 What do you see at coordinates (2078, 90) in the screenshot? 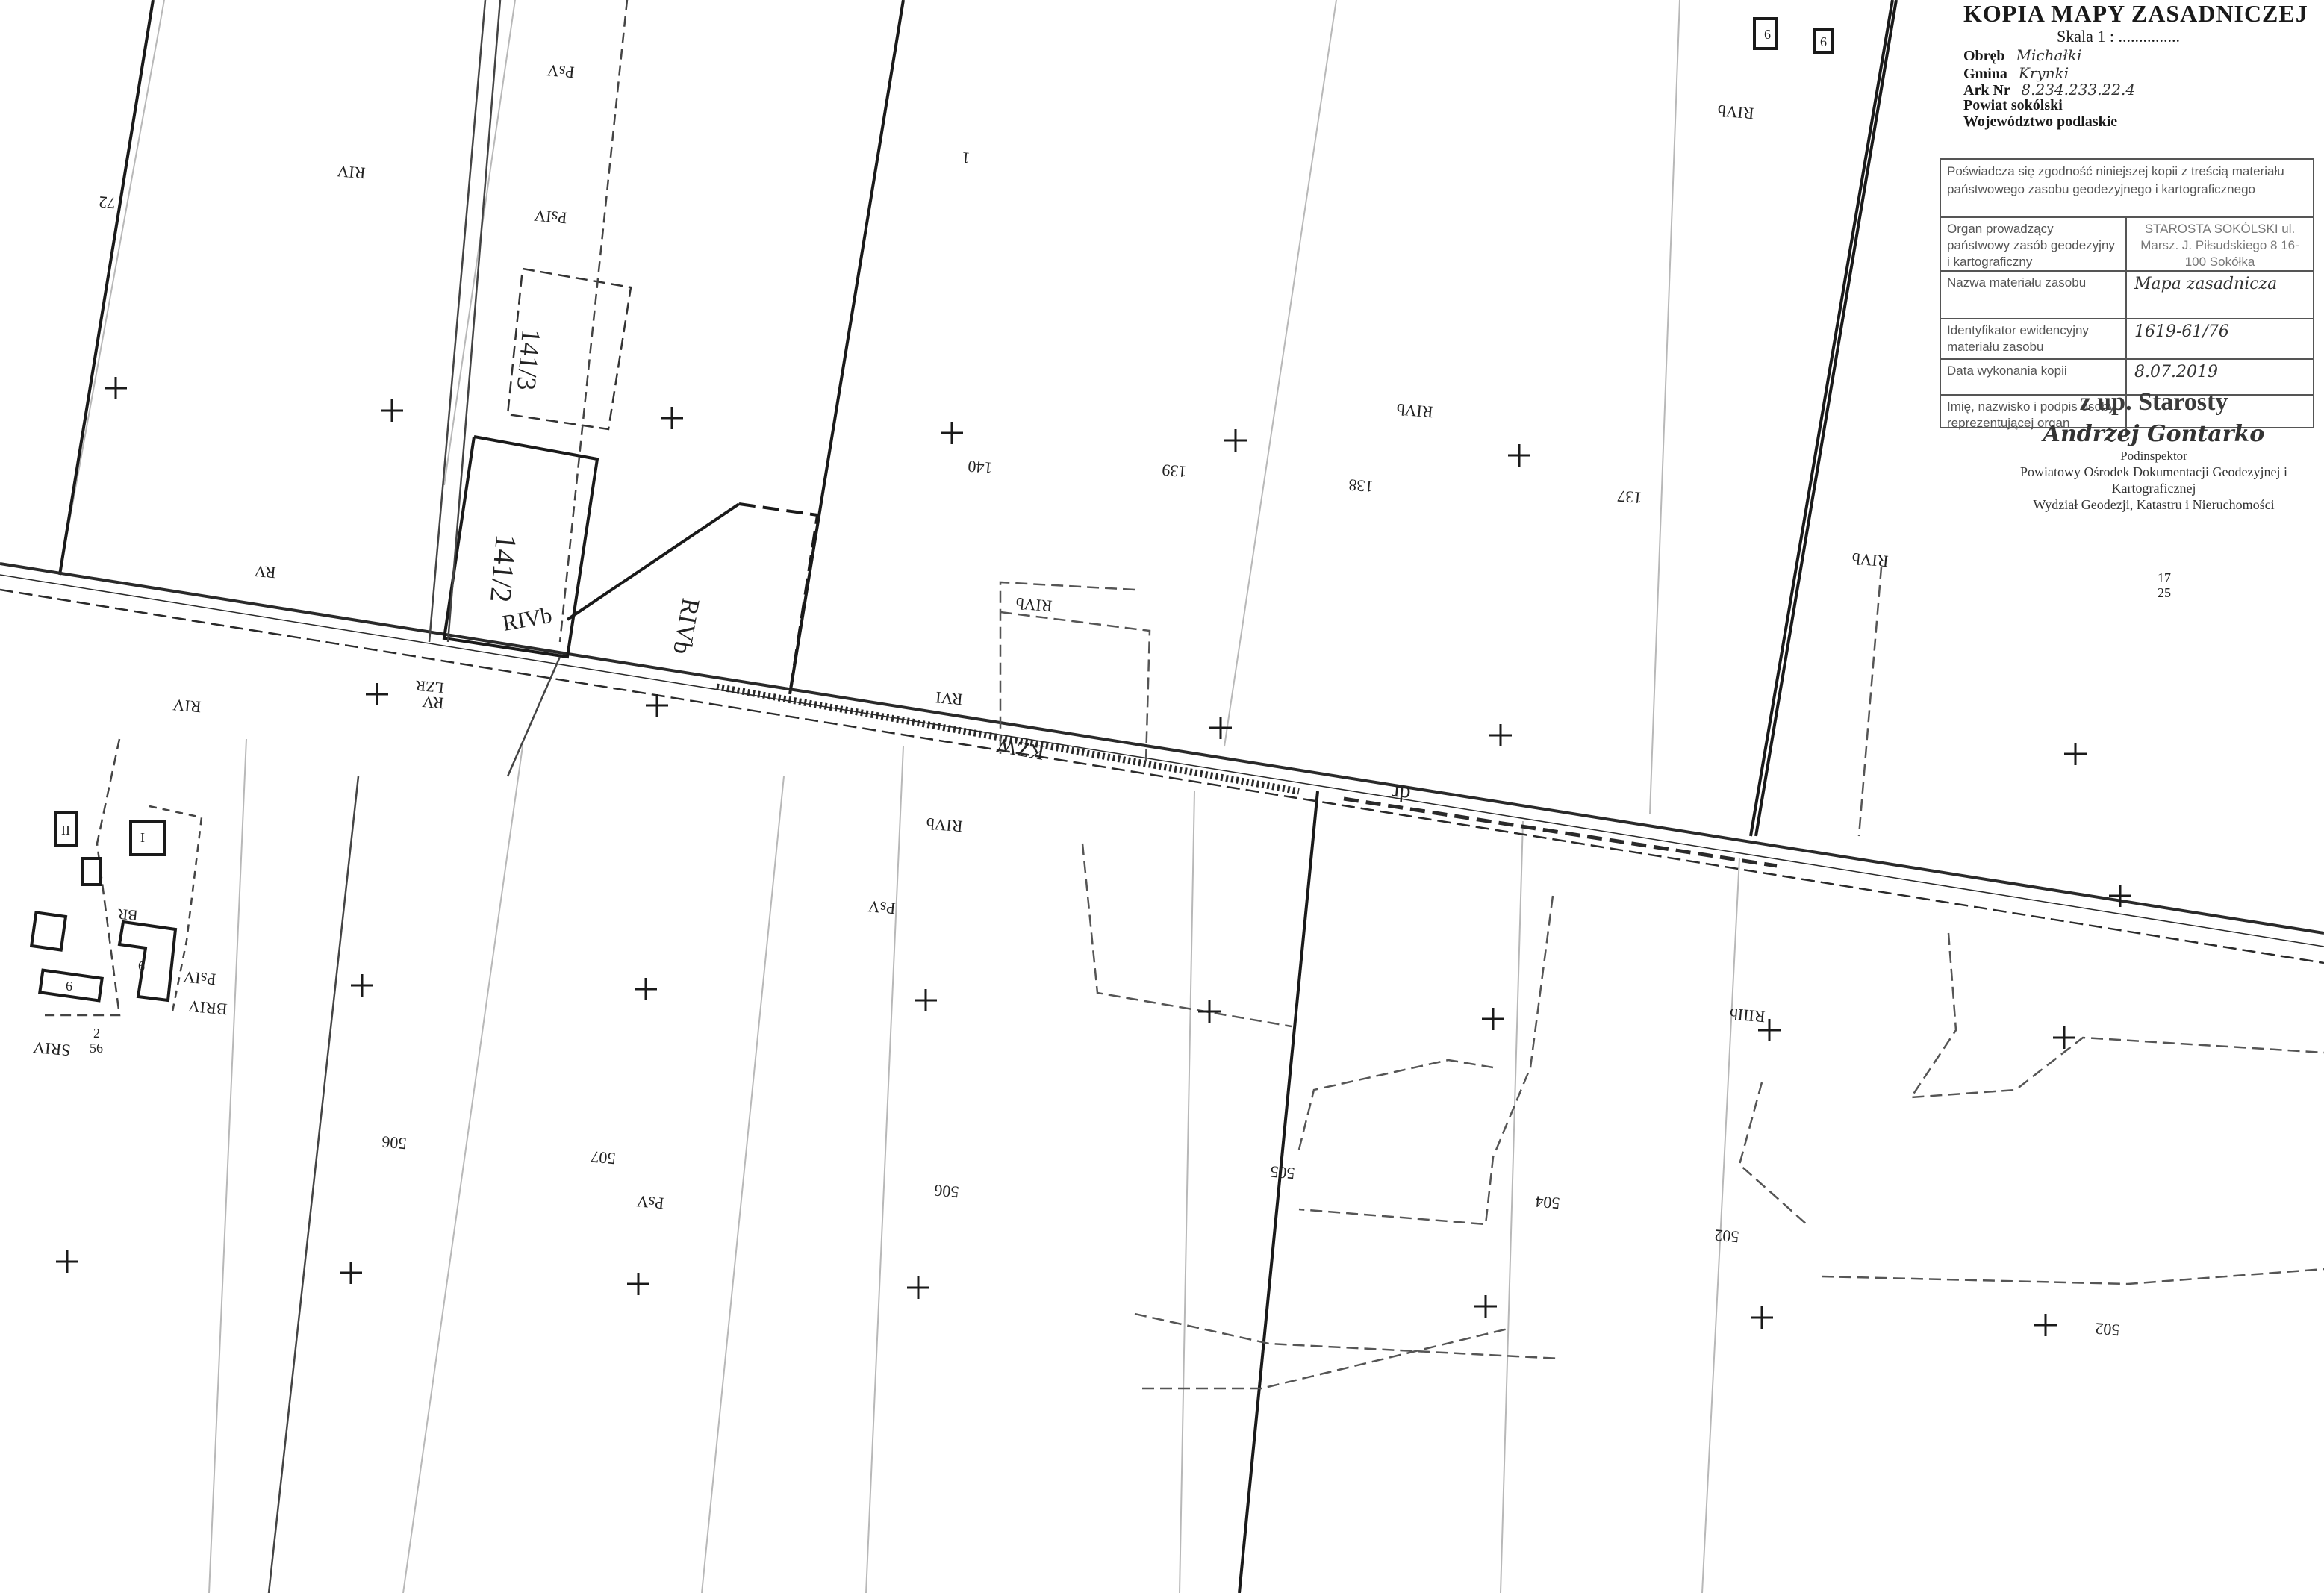
I see `ark-value: 8.234.233.22.4` at bounding box center [2078, 90].